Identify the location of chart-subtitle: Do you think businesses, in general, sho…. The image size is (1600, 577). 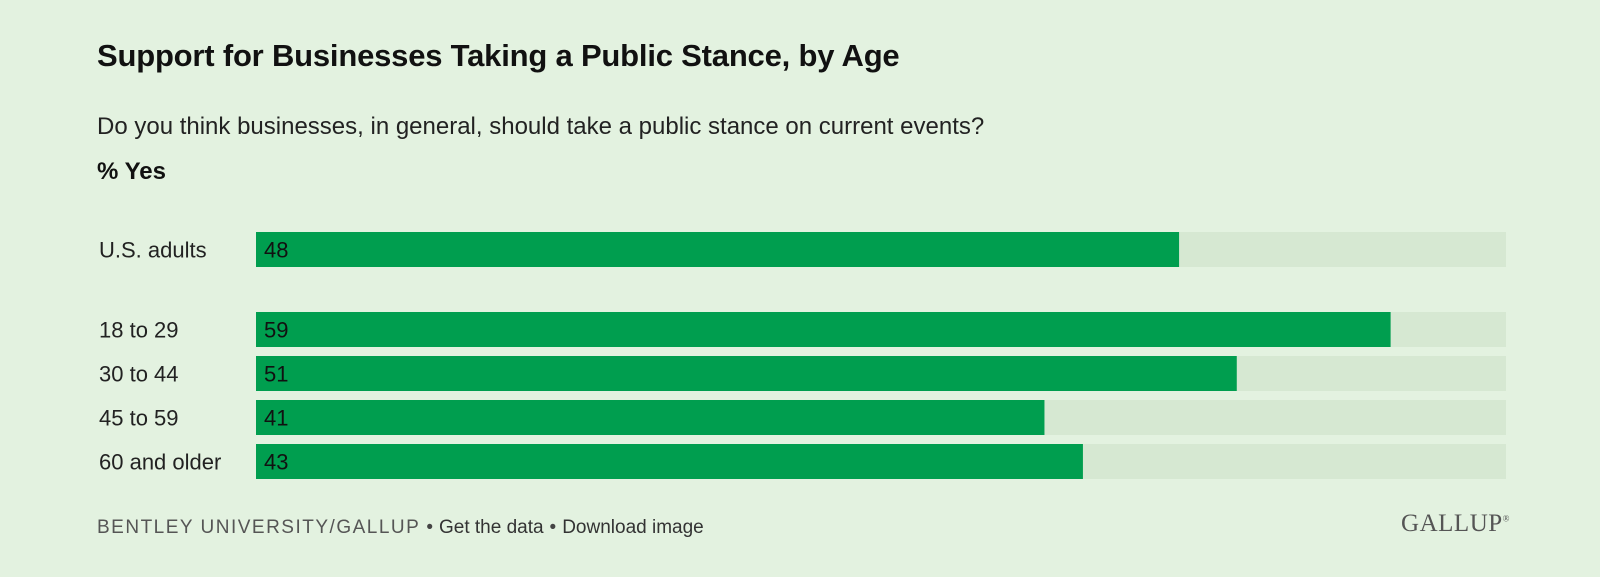
(541, 126).